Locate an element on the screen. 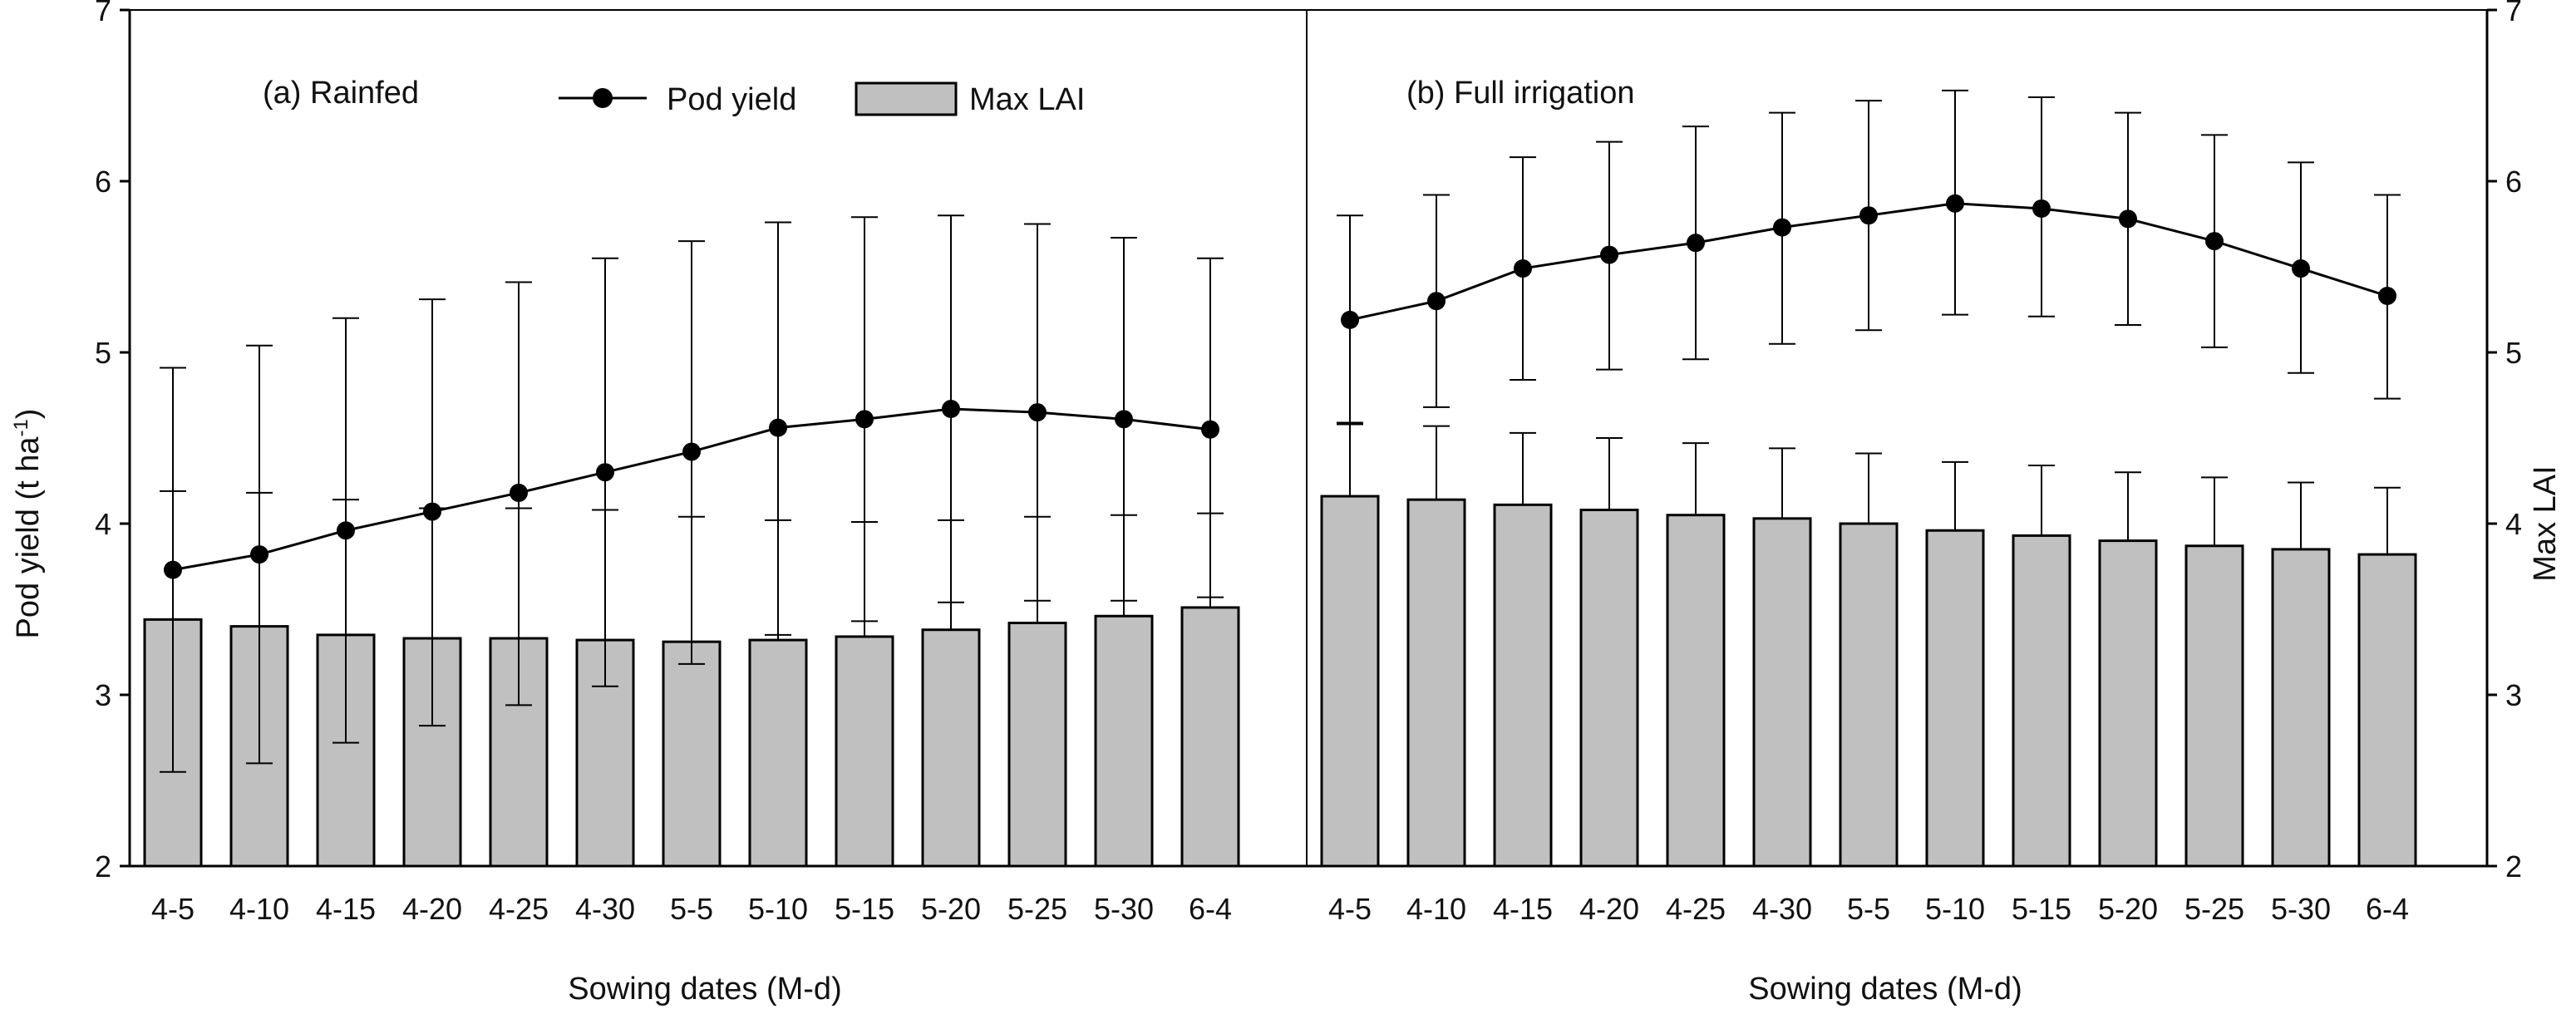 The height and width of the screenshot is (1014, 2576). panel-a-x-tick-label: 5-15 is located at coordinates (864, 909).